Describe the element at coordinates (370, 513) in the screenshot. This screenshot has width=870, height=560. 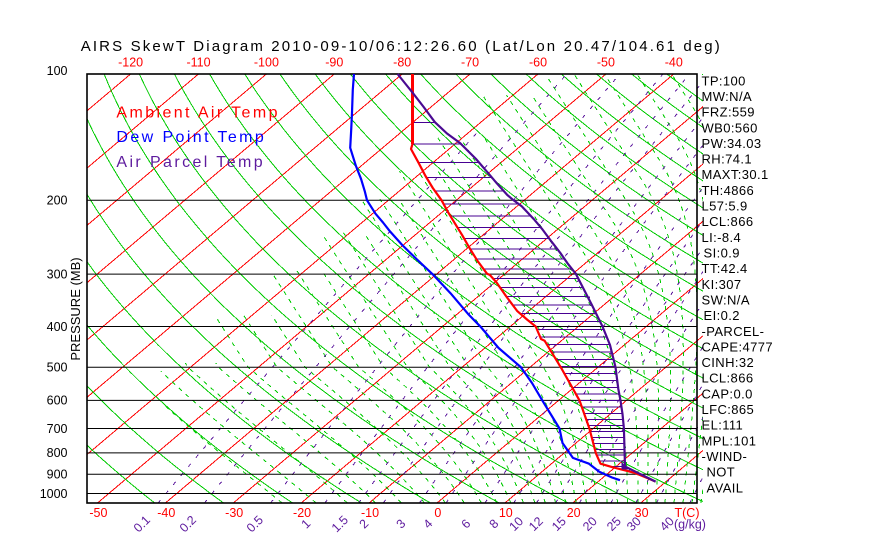
I see `svg-text: -10` at that location.